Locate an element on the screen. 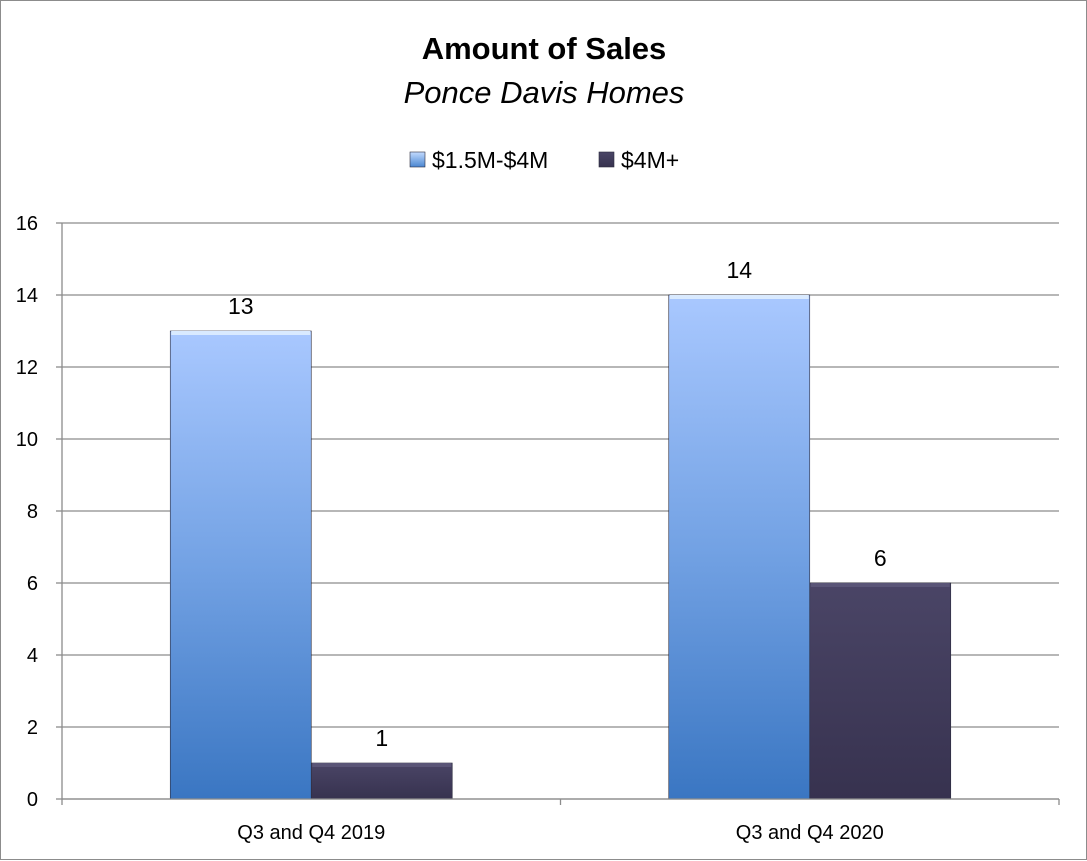 This screenshot has height=861, width=1087. chart-title: Amount of Sales is located at coordinates (544, 48).